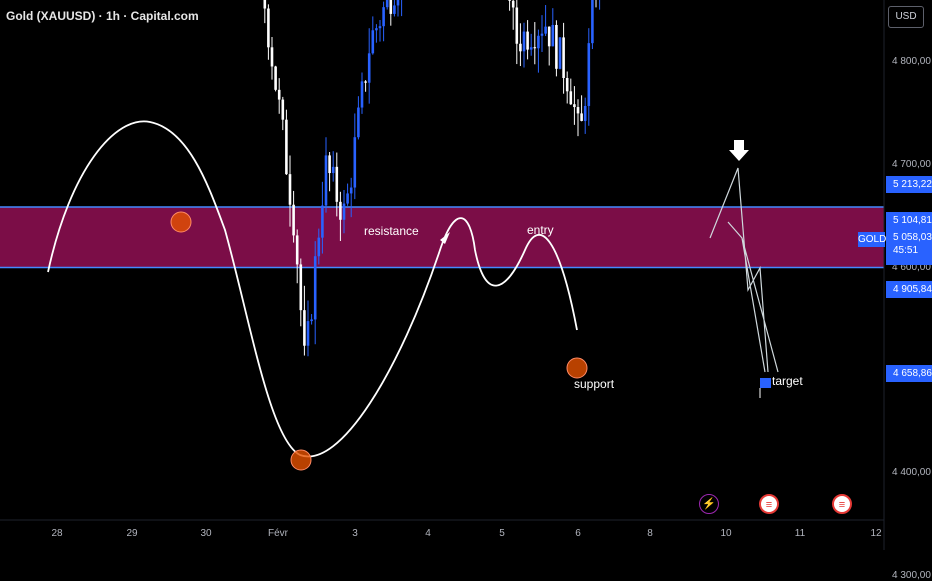  What do you see at coordinates (906, 17) in the screenshot?
I see `currency-button: USD` at bounding box center [906, 17].